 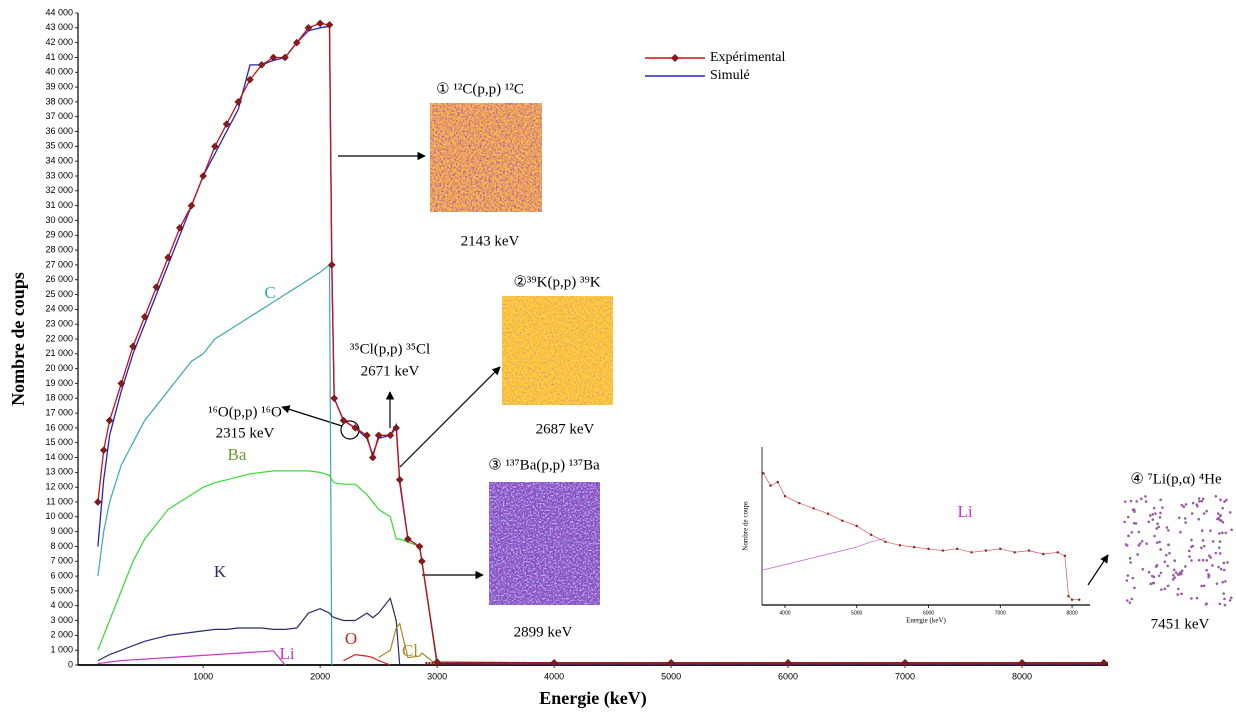 I want to click on y-tick-label: 10 000, so click(x=59, y=516).